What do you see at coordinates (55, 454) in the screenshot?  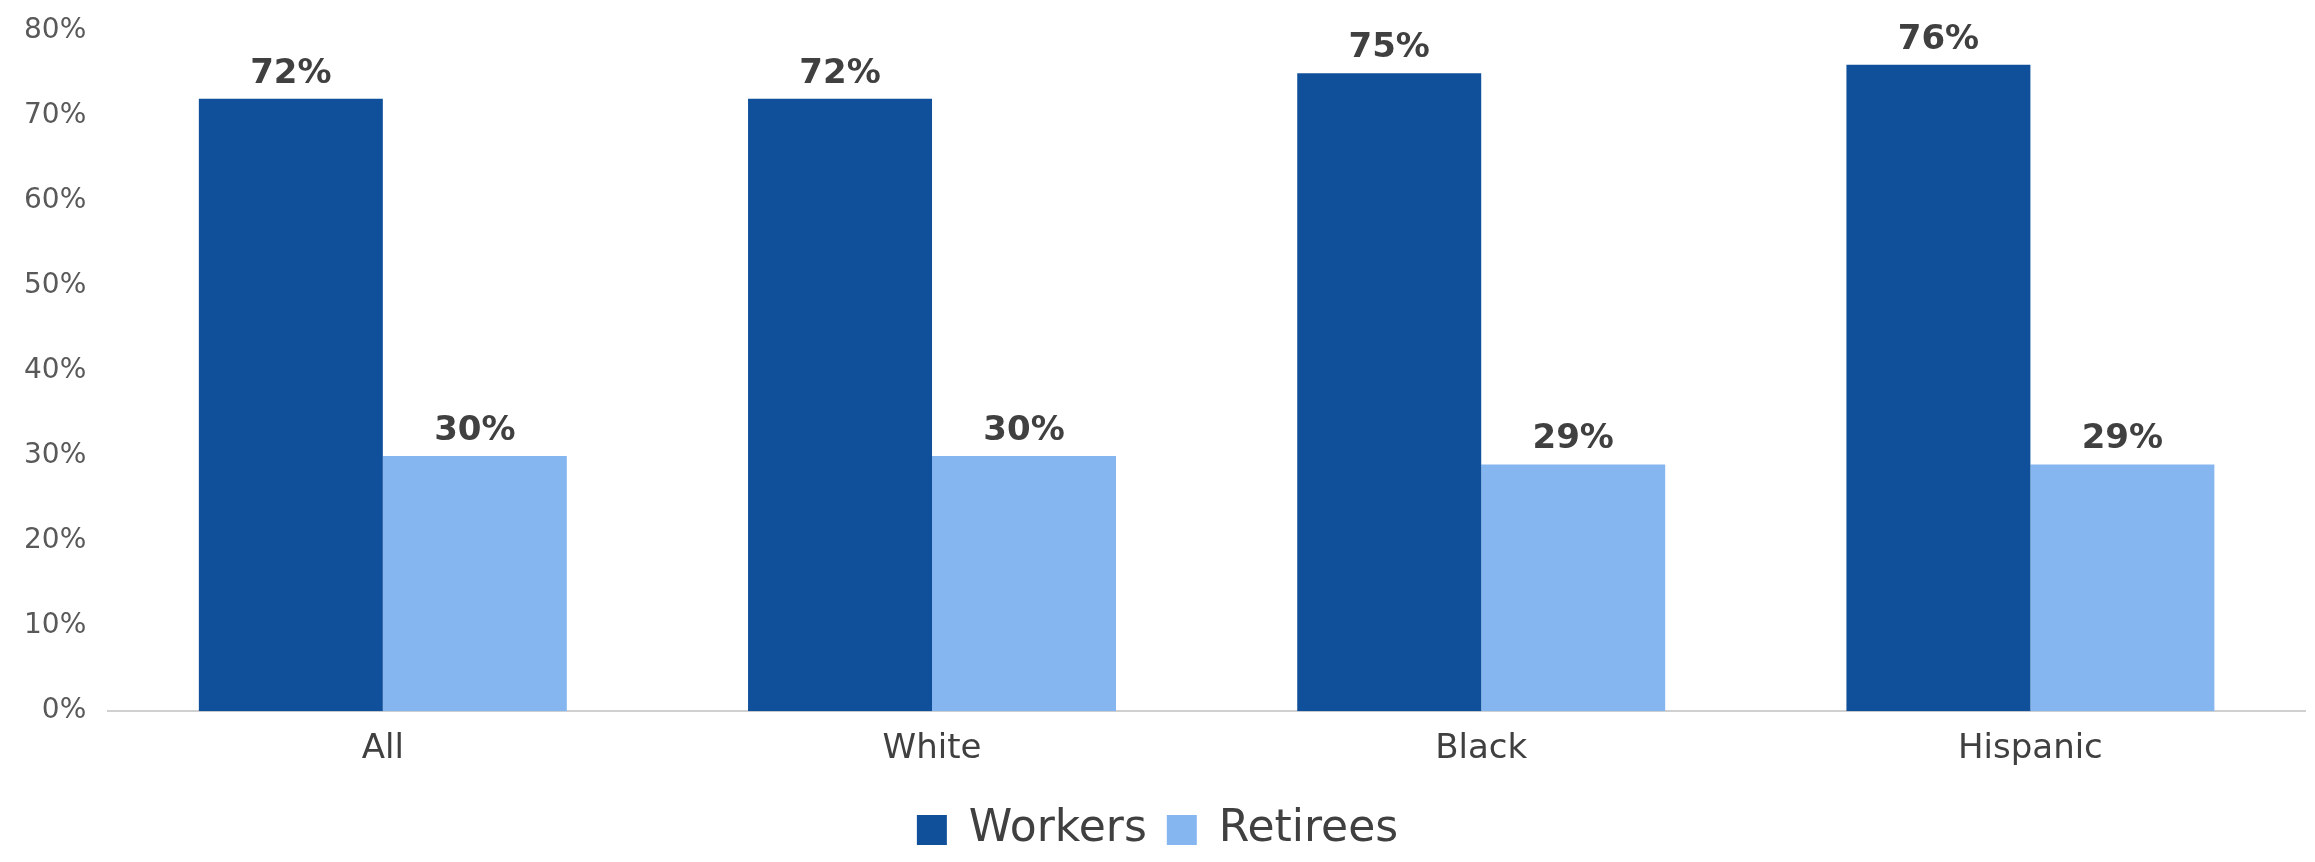 I see `y-tick-label: 30%` at bounding box center [55, 454].